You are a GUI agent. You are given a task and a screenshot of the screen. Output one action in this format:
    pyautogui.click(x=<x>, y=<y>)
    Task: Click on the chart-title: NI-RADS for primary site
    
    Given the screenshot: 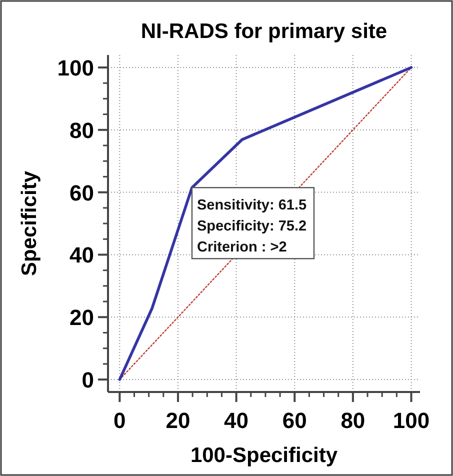 What is the action you would take?
    pyautogui.click(x=264, y=31)
    